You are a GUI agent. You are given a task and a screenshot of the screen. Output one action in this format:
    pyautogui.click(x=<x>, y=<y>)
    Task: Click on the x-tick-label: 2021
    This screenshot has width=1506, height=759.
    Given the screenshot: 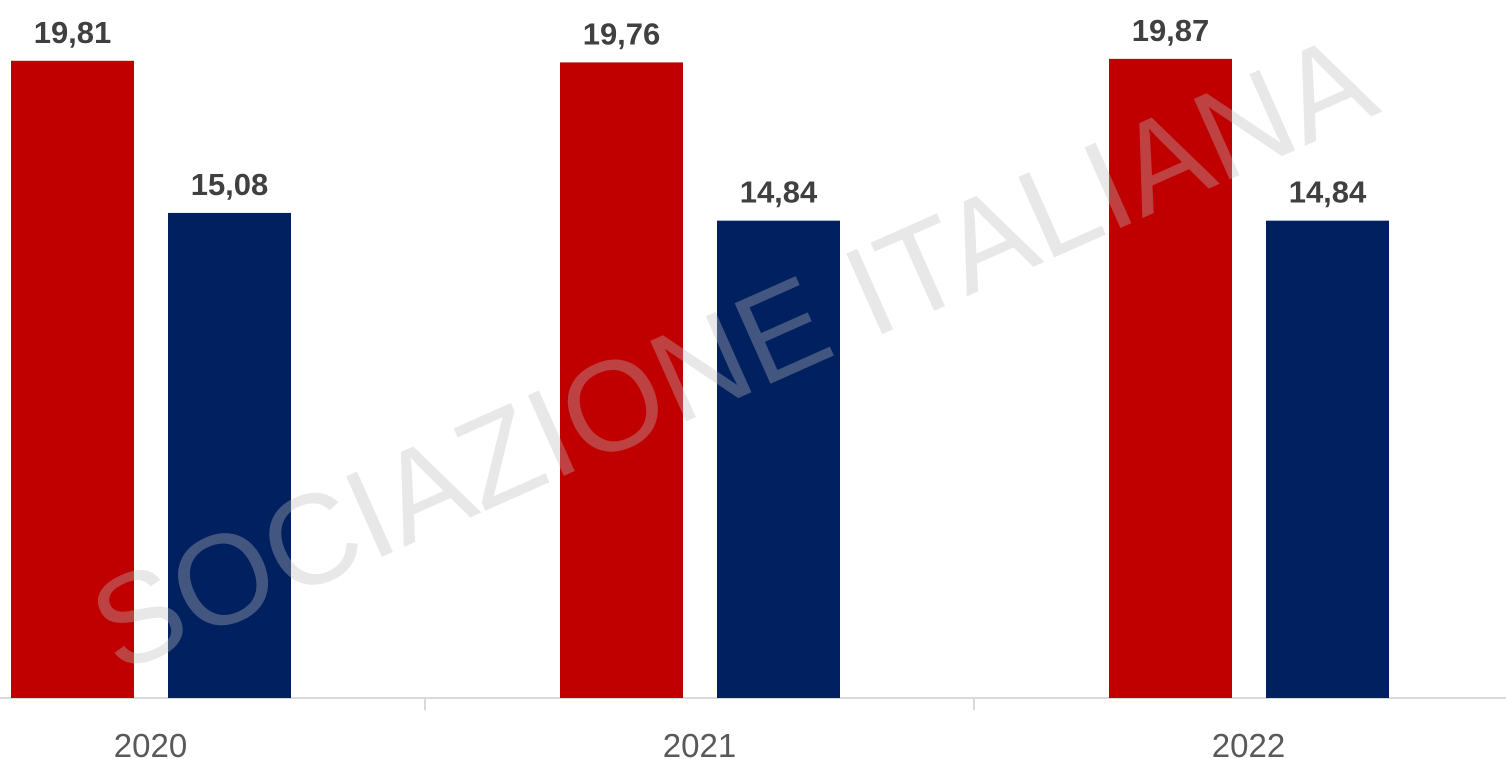 What is the action you would take?
    pyautogui.click(x=699, y=743)
    